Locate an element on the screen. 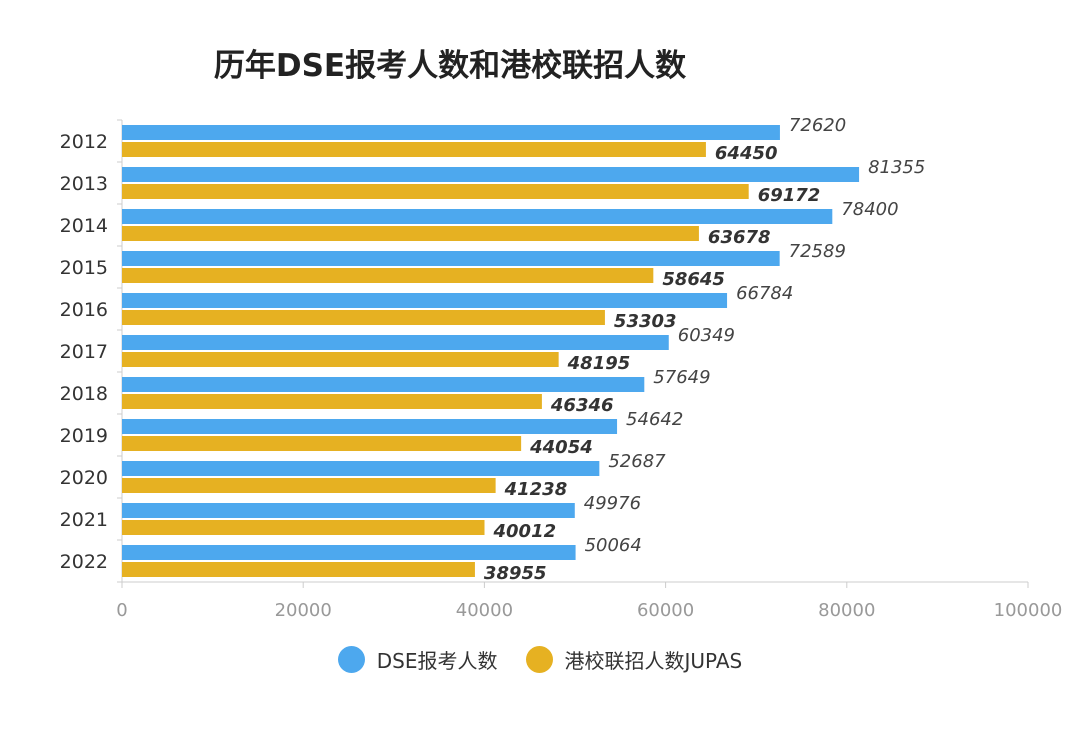 Image resolution: width=1080 pixels, height=743 pixels. y-tick-label: 2014 is located at coordinates (84, 226).